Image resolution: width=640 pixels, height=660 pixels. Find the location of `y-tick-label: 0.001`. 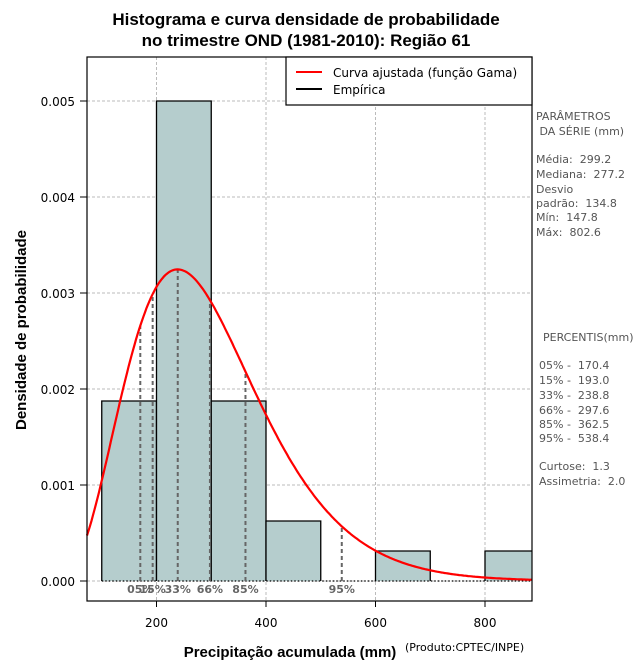

y-tick-label: 0.001 is located at coordinates (58, 486).